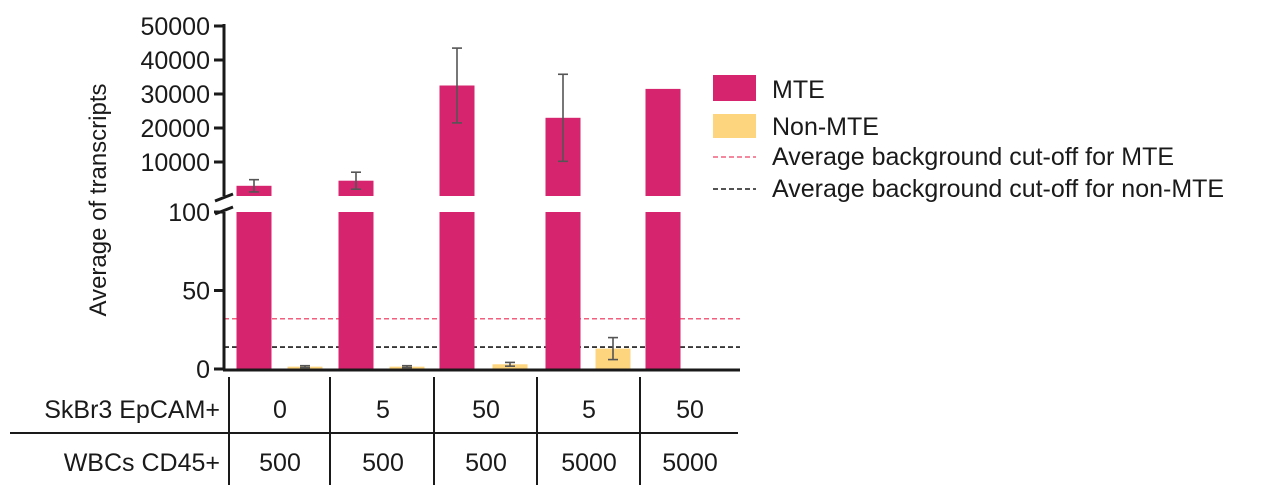 This screenshot has width=1278, height=485. I want to click on y-axis-title: Average of transcripts, so click(98, 199).